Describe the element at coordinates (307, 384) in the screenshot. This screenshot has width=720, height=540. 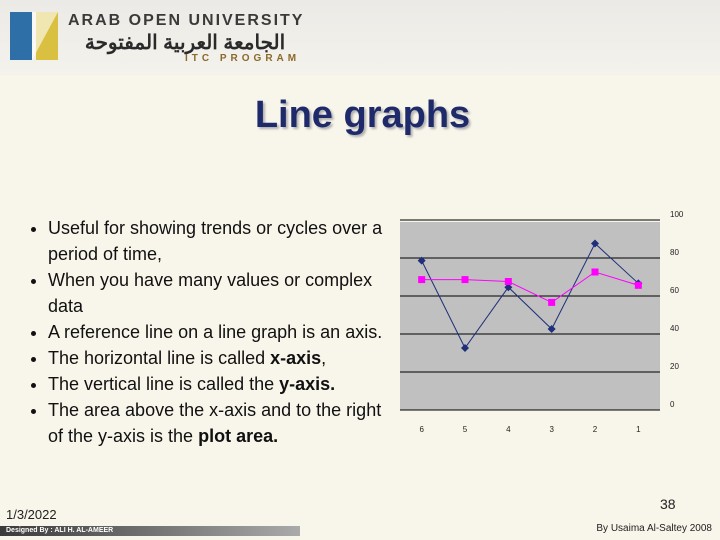
I see `bullet-text: y-axis.` at that location.